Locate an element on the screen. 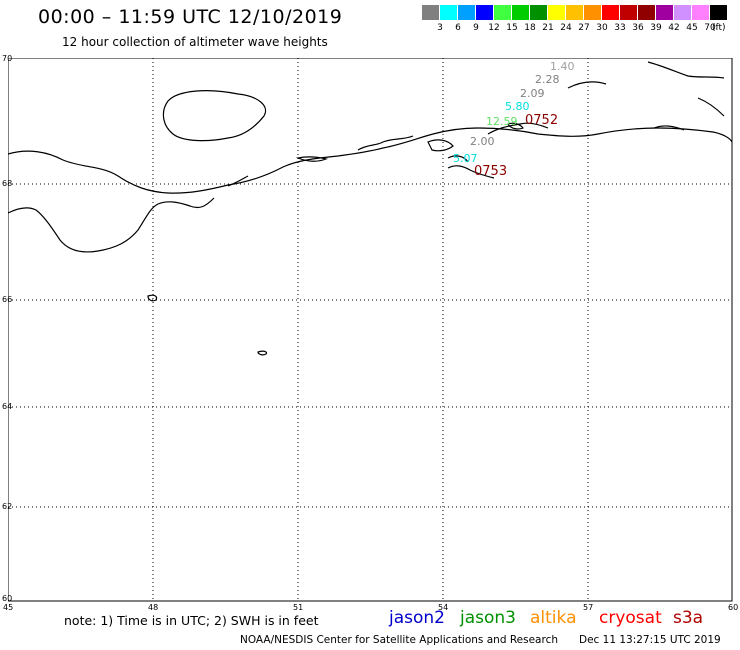 The image size is (740, 650). x-axis-label: 54 is located at coordinates (443, 607).